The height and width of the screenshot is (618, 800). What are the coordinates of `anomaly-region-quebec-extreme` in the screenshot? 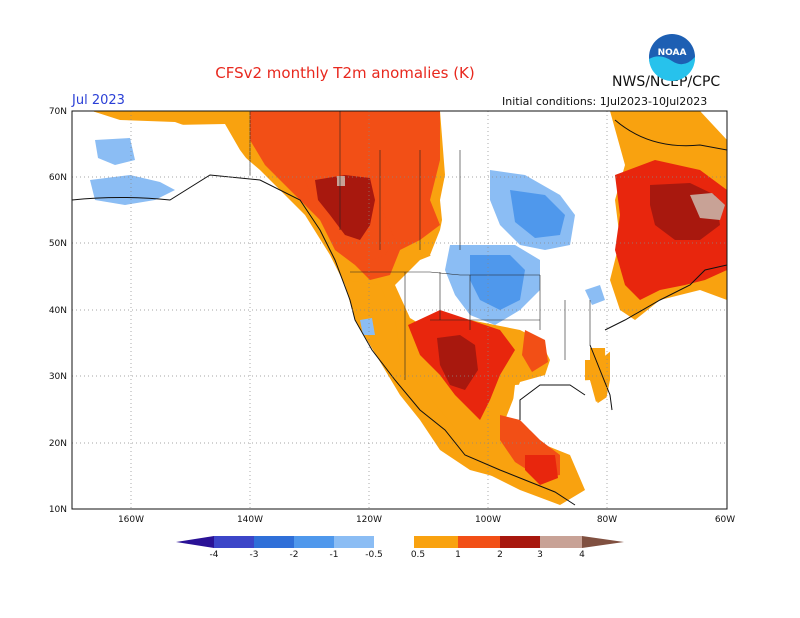 It's located at (707, 206).